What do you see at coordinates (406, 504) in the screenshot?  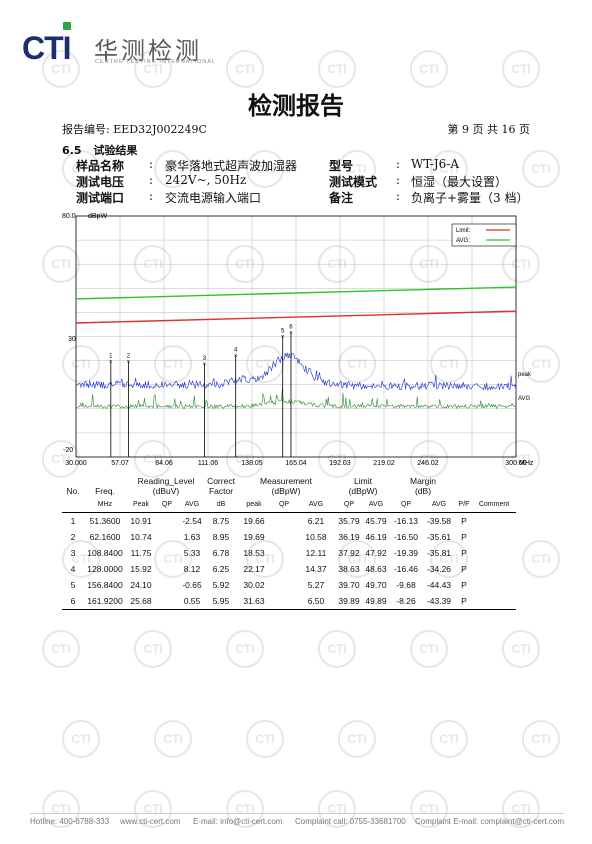 I see `column-subheader: QP` at bounding box center [406, 504].